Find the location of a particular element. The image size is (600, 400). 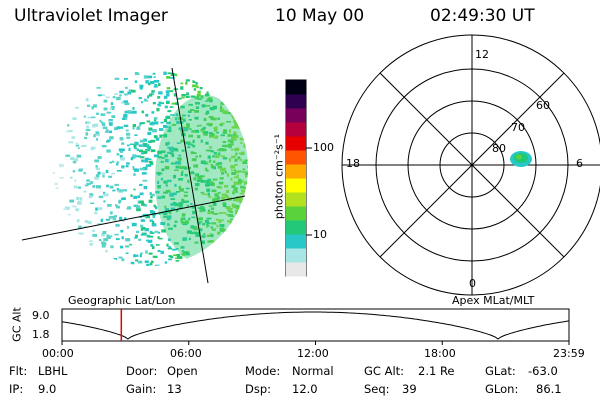

flt-value: LBHL is located at coordinates (53, 371).